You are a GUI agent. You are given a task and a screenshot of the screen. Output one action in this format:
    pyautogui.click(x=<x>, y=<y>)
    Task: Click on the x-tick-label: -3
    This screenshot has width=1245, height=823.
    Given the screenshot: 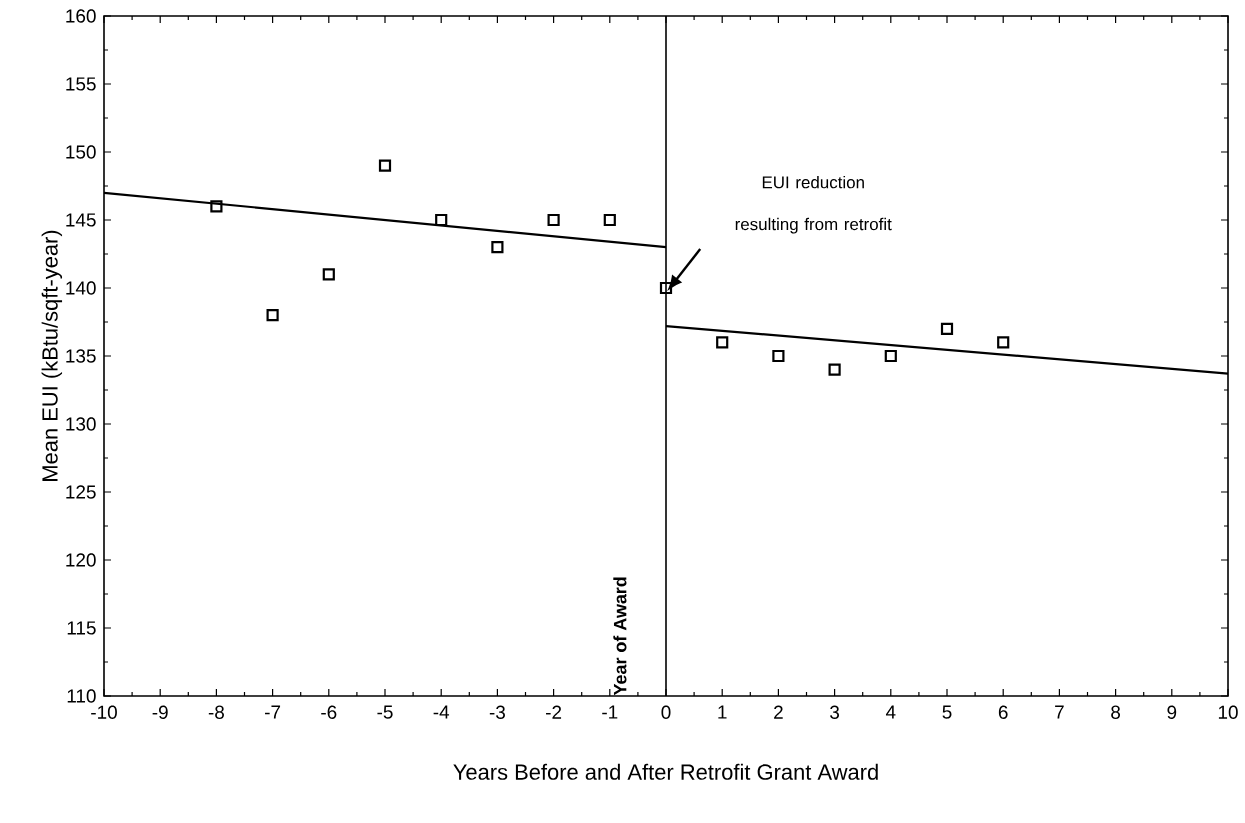 What is the action you would take?
    pyautogui.click(x=497, y=712)
    